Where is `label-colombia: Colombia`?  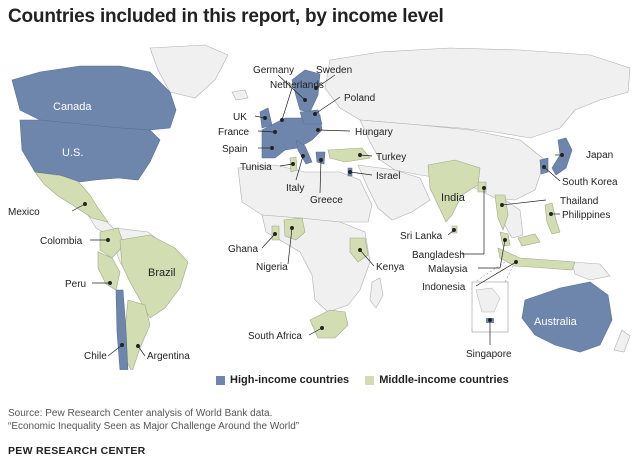
label-colombia: Colombia is located at coordinates (61, 241).